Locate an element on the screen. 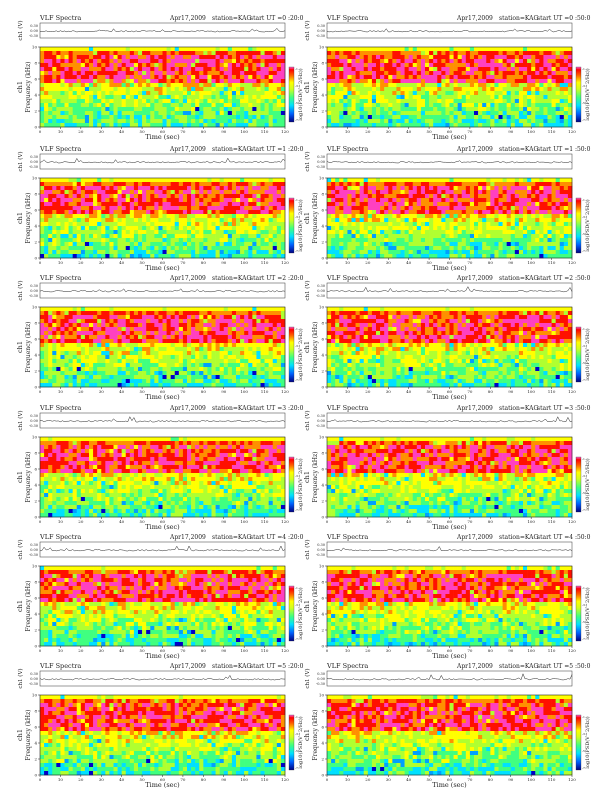  x-tick-label: 110 is located at coordinates (265, 262).